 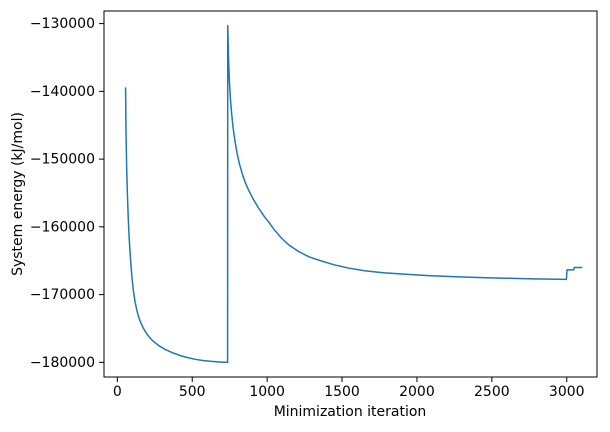 I want to click on x-tick-label: 500, so click(x=192, y=392).